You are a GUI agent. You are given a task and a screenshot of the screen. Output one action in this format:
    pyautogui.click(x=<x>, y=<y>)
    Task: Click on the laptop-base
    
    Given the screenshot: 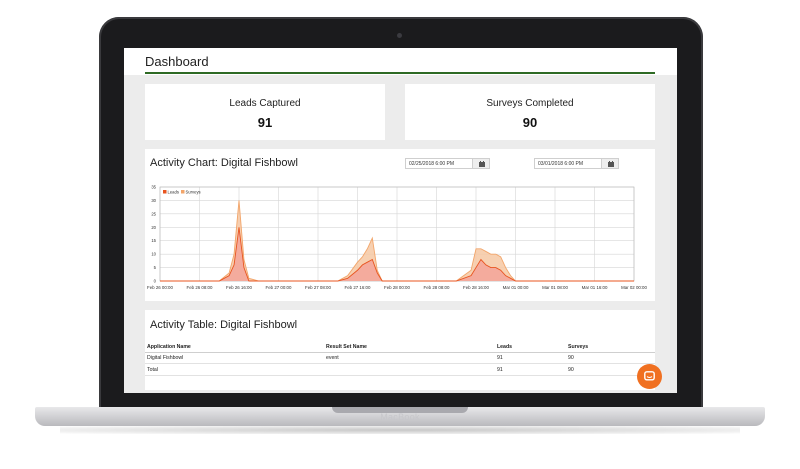 What is the action you would take?
    pyautogui.click(x=400, y=416)
    